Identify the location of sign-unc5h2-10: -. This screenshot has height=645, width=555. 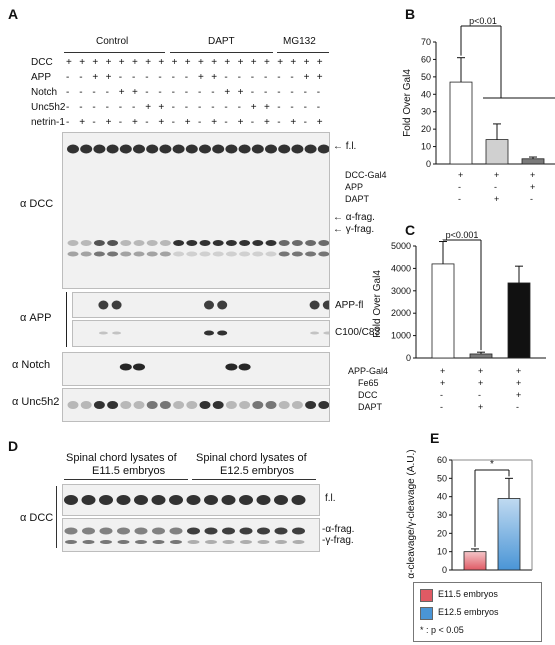
(200, 107).